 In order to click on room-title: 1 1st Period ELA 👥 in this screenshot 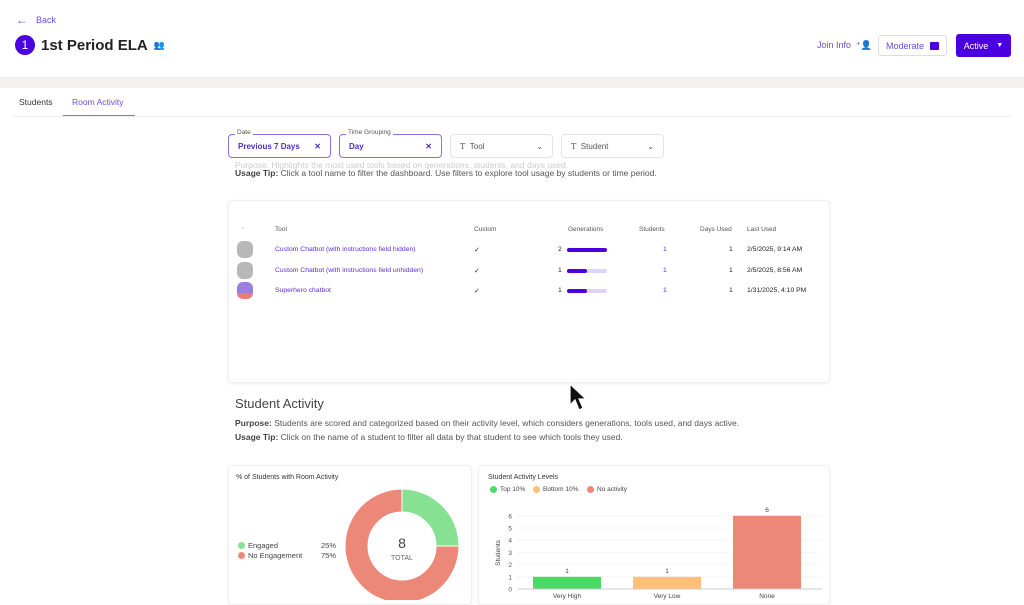, I will do `click(90, 45)`.